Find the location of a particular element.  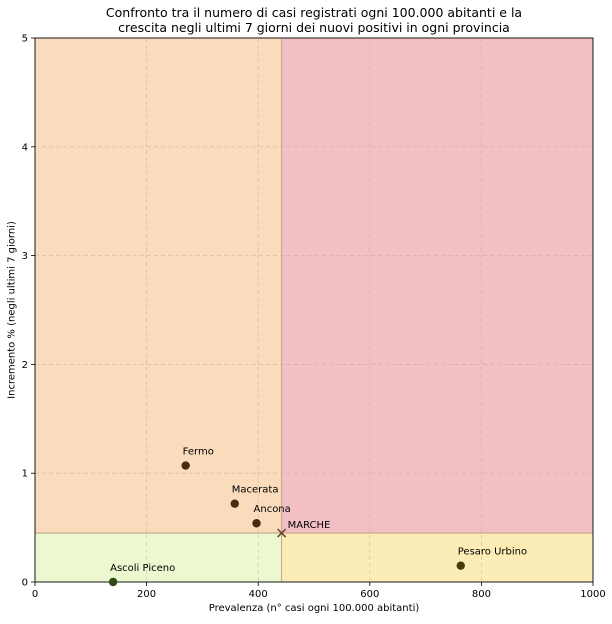

y-tick-label: 4 is located at coordinates (25, 147).